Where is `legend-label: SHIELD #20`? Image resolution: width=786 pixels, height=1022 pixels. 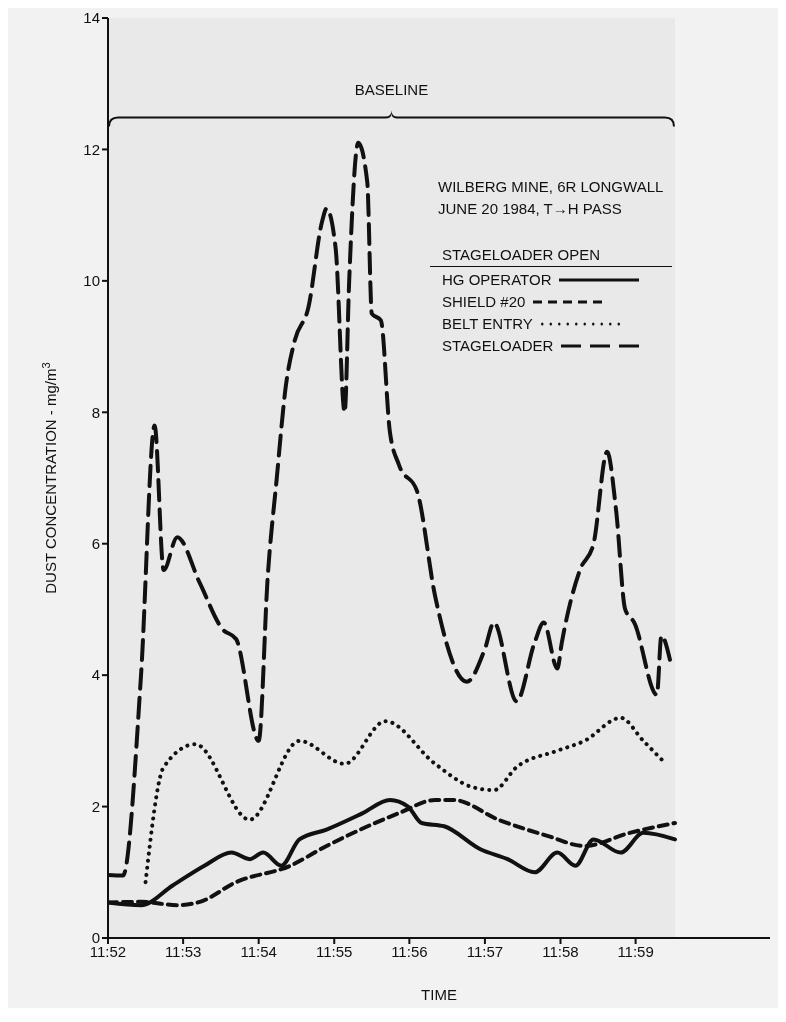 legend-label: SHIELD #20 is located at coordinates (484, 302).